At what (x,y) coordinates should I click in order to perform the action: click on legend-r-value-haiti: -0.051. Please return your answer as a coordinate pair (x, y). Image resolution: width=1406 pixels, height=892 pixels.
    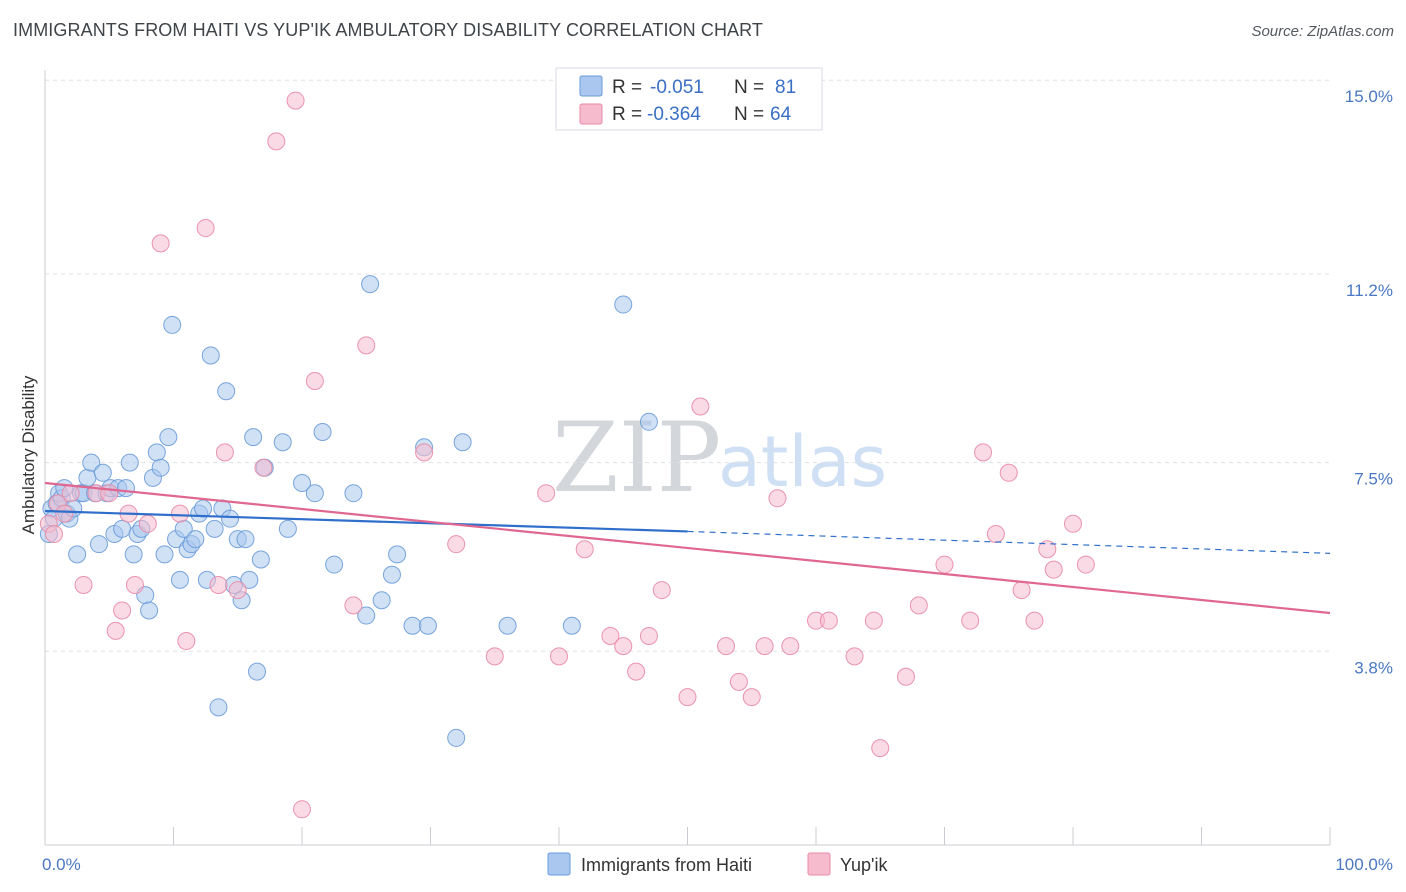
    Looking at the image, I should click on (677, 87).